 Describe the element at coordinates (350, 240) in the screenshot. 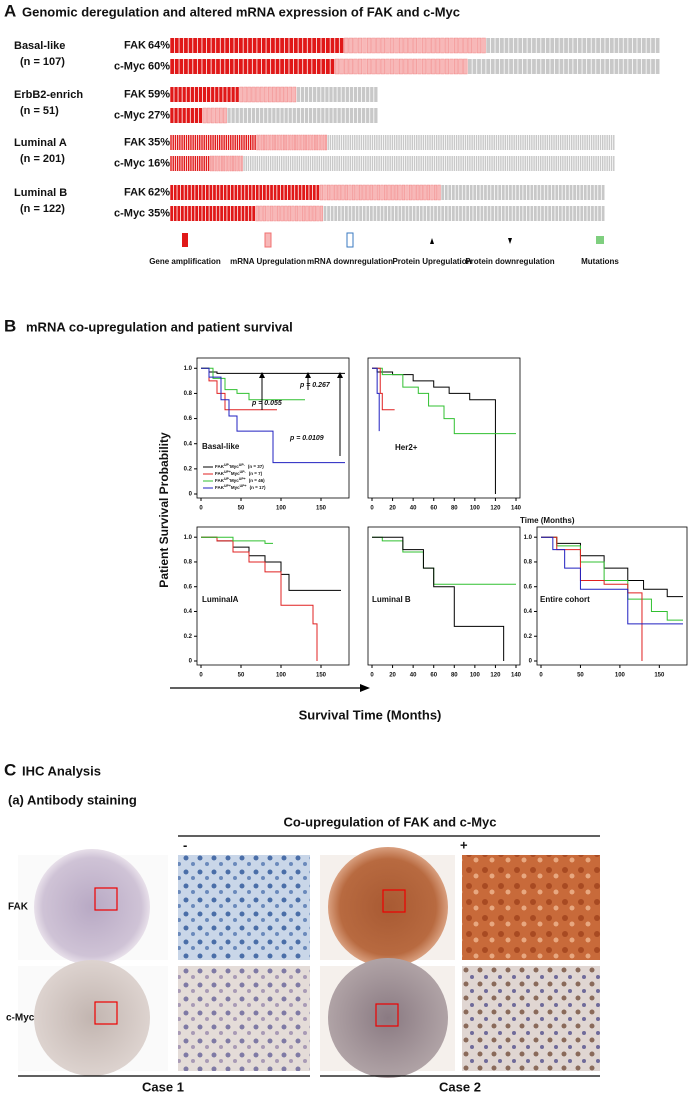

I see `legend-icon` at that location.